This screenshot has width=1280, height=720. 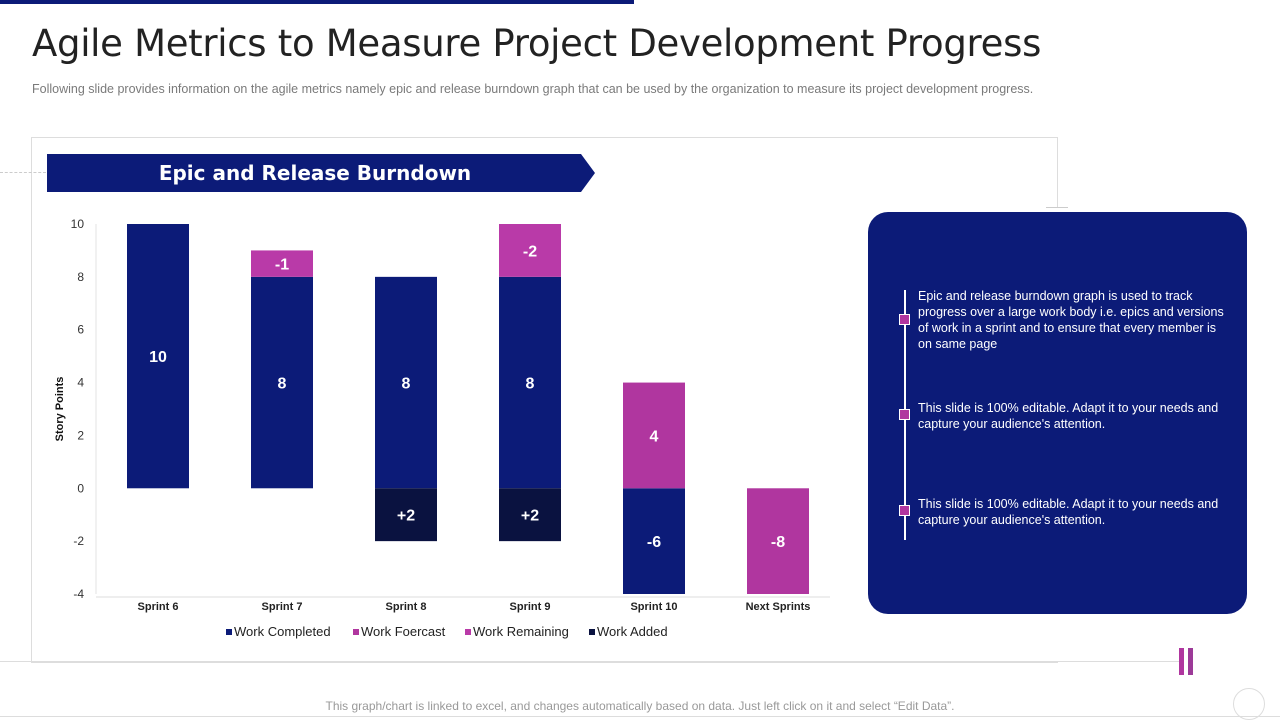 What do you see at coordinates (1181, 661) in the screenshot?
I see `pause-icon` at bounding box center [1181, 661].